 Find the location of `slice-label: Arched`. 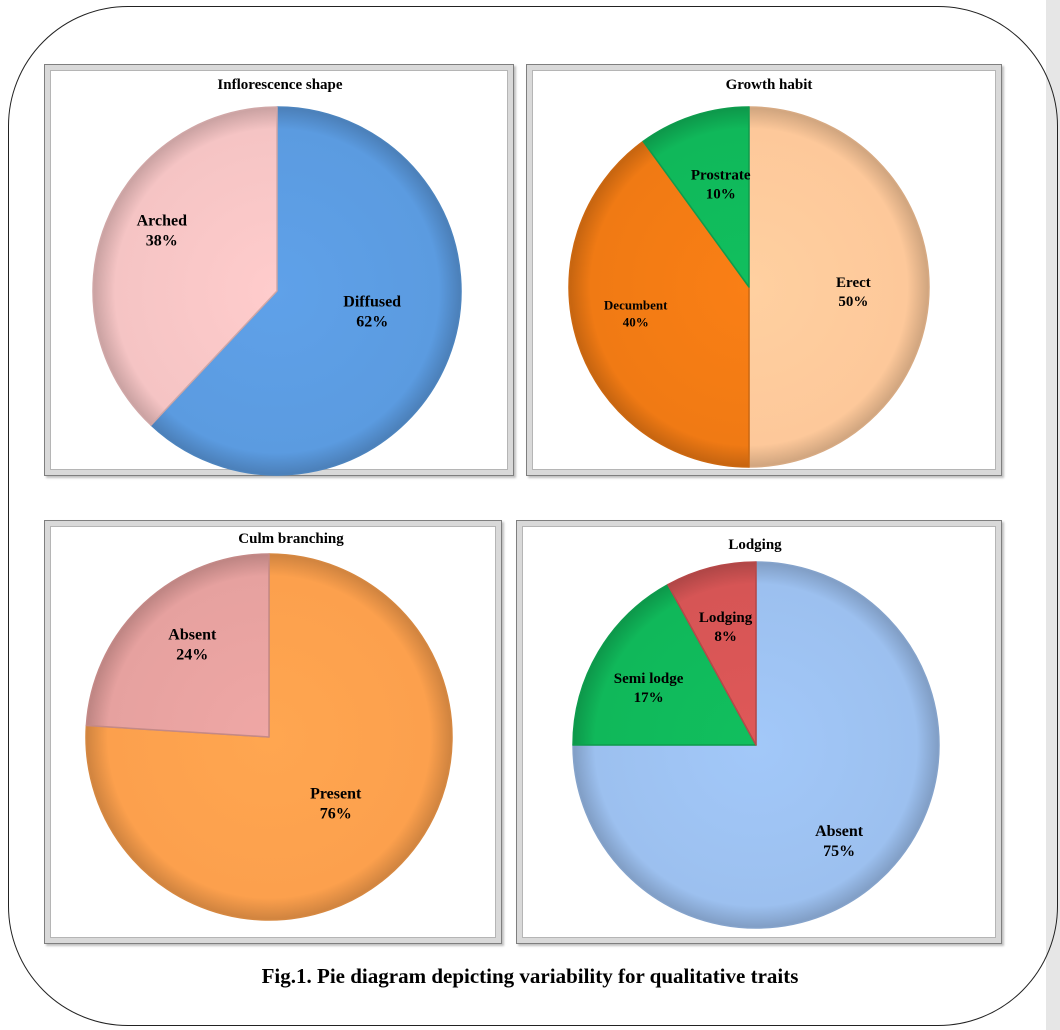

slice-label: Arched is located at coordinates (162, 221).